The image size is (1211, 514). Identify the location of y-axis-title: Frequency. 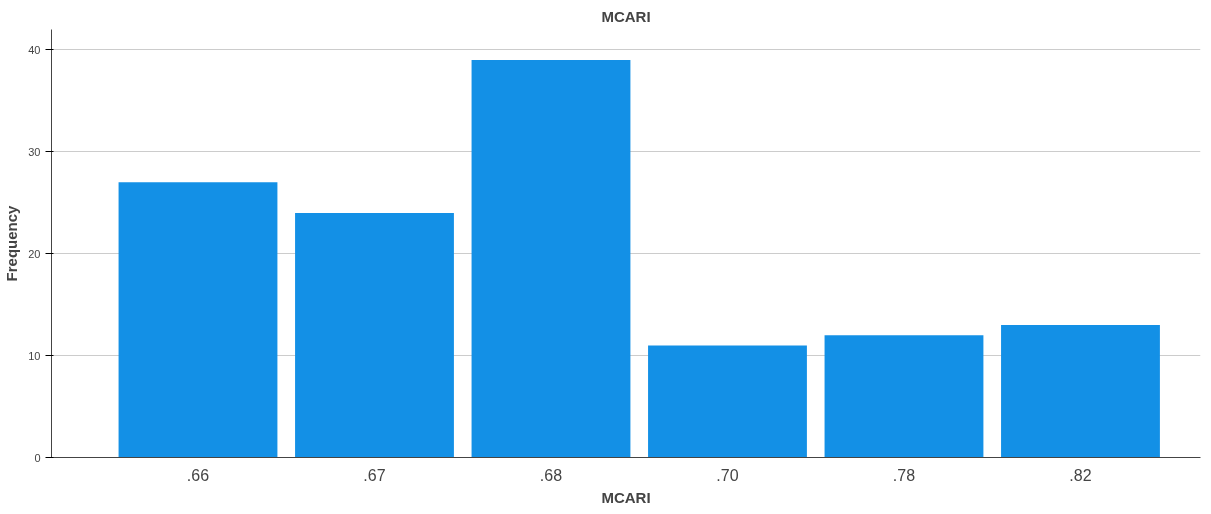
(12, 243).